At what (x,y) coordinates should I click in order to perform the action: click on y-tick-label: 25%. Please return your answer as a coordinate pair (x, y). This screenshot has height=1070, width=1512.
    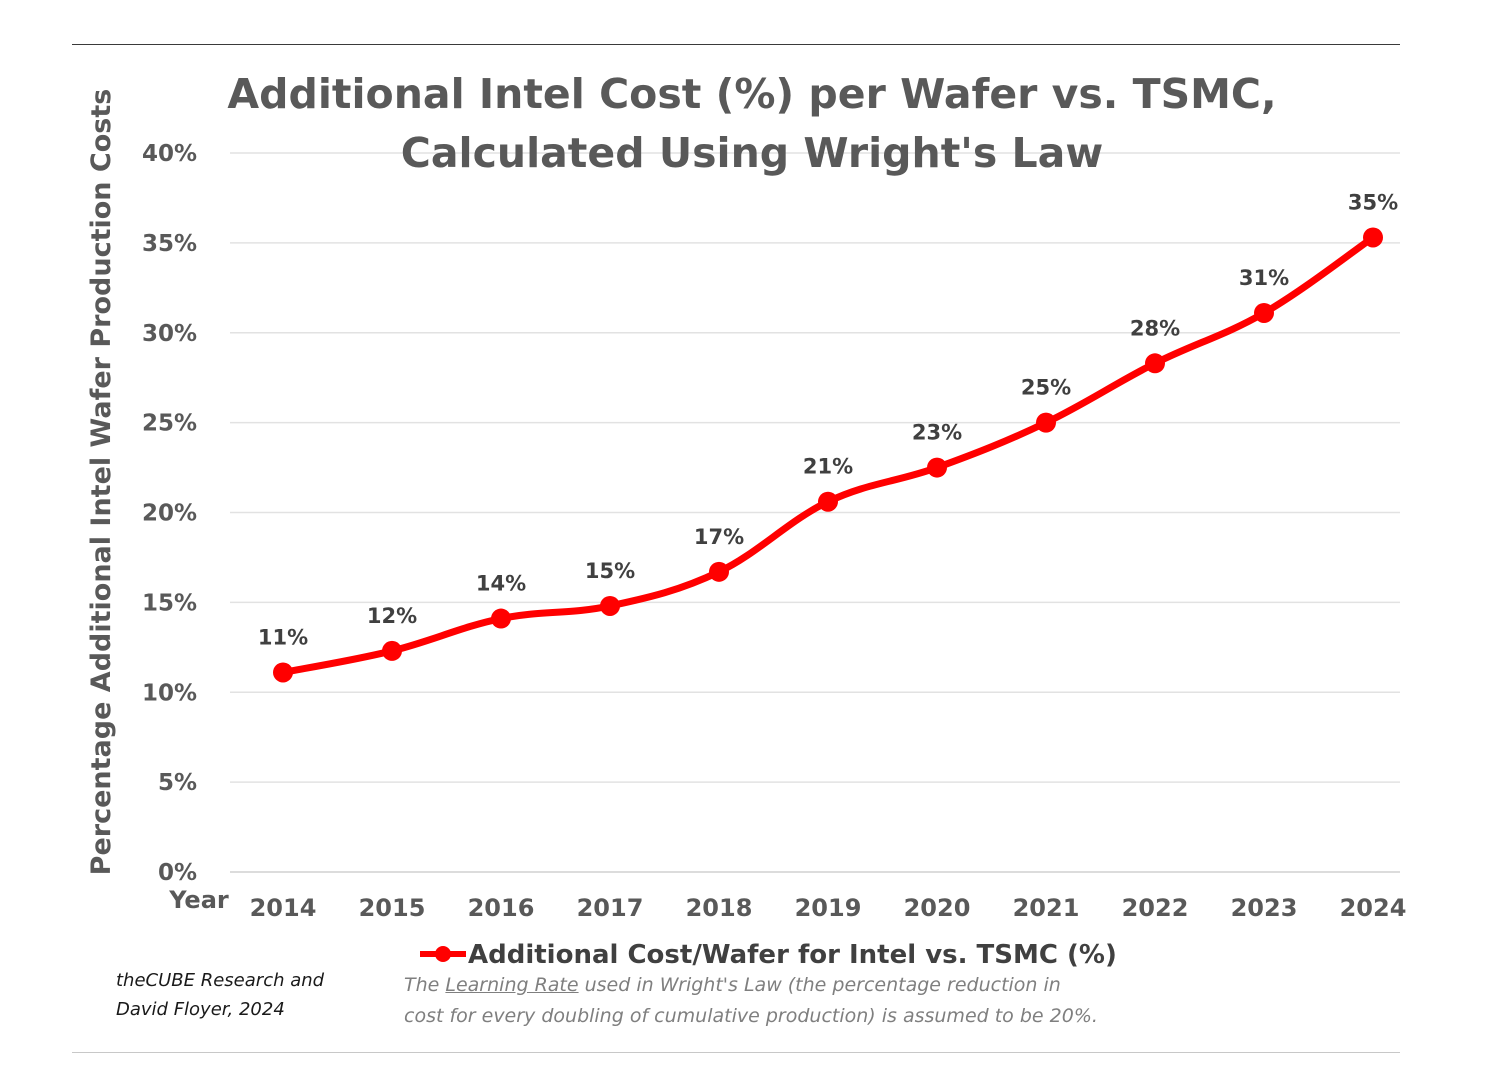
    Looking at the image, I should click on (169, 424).